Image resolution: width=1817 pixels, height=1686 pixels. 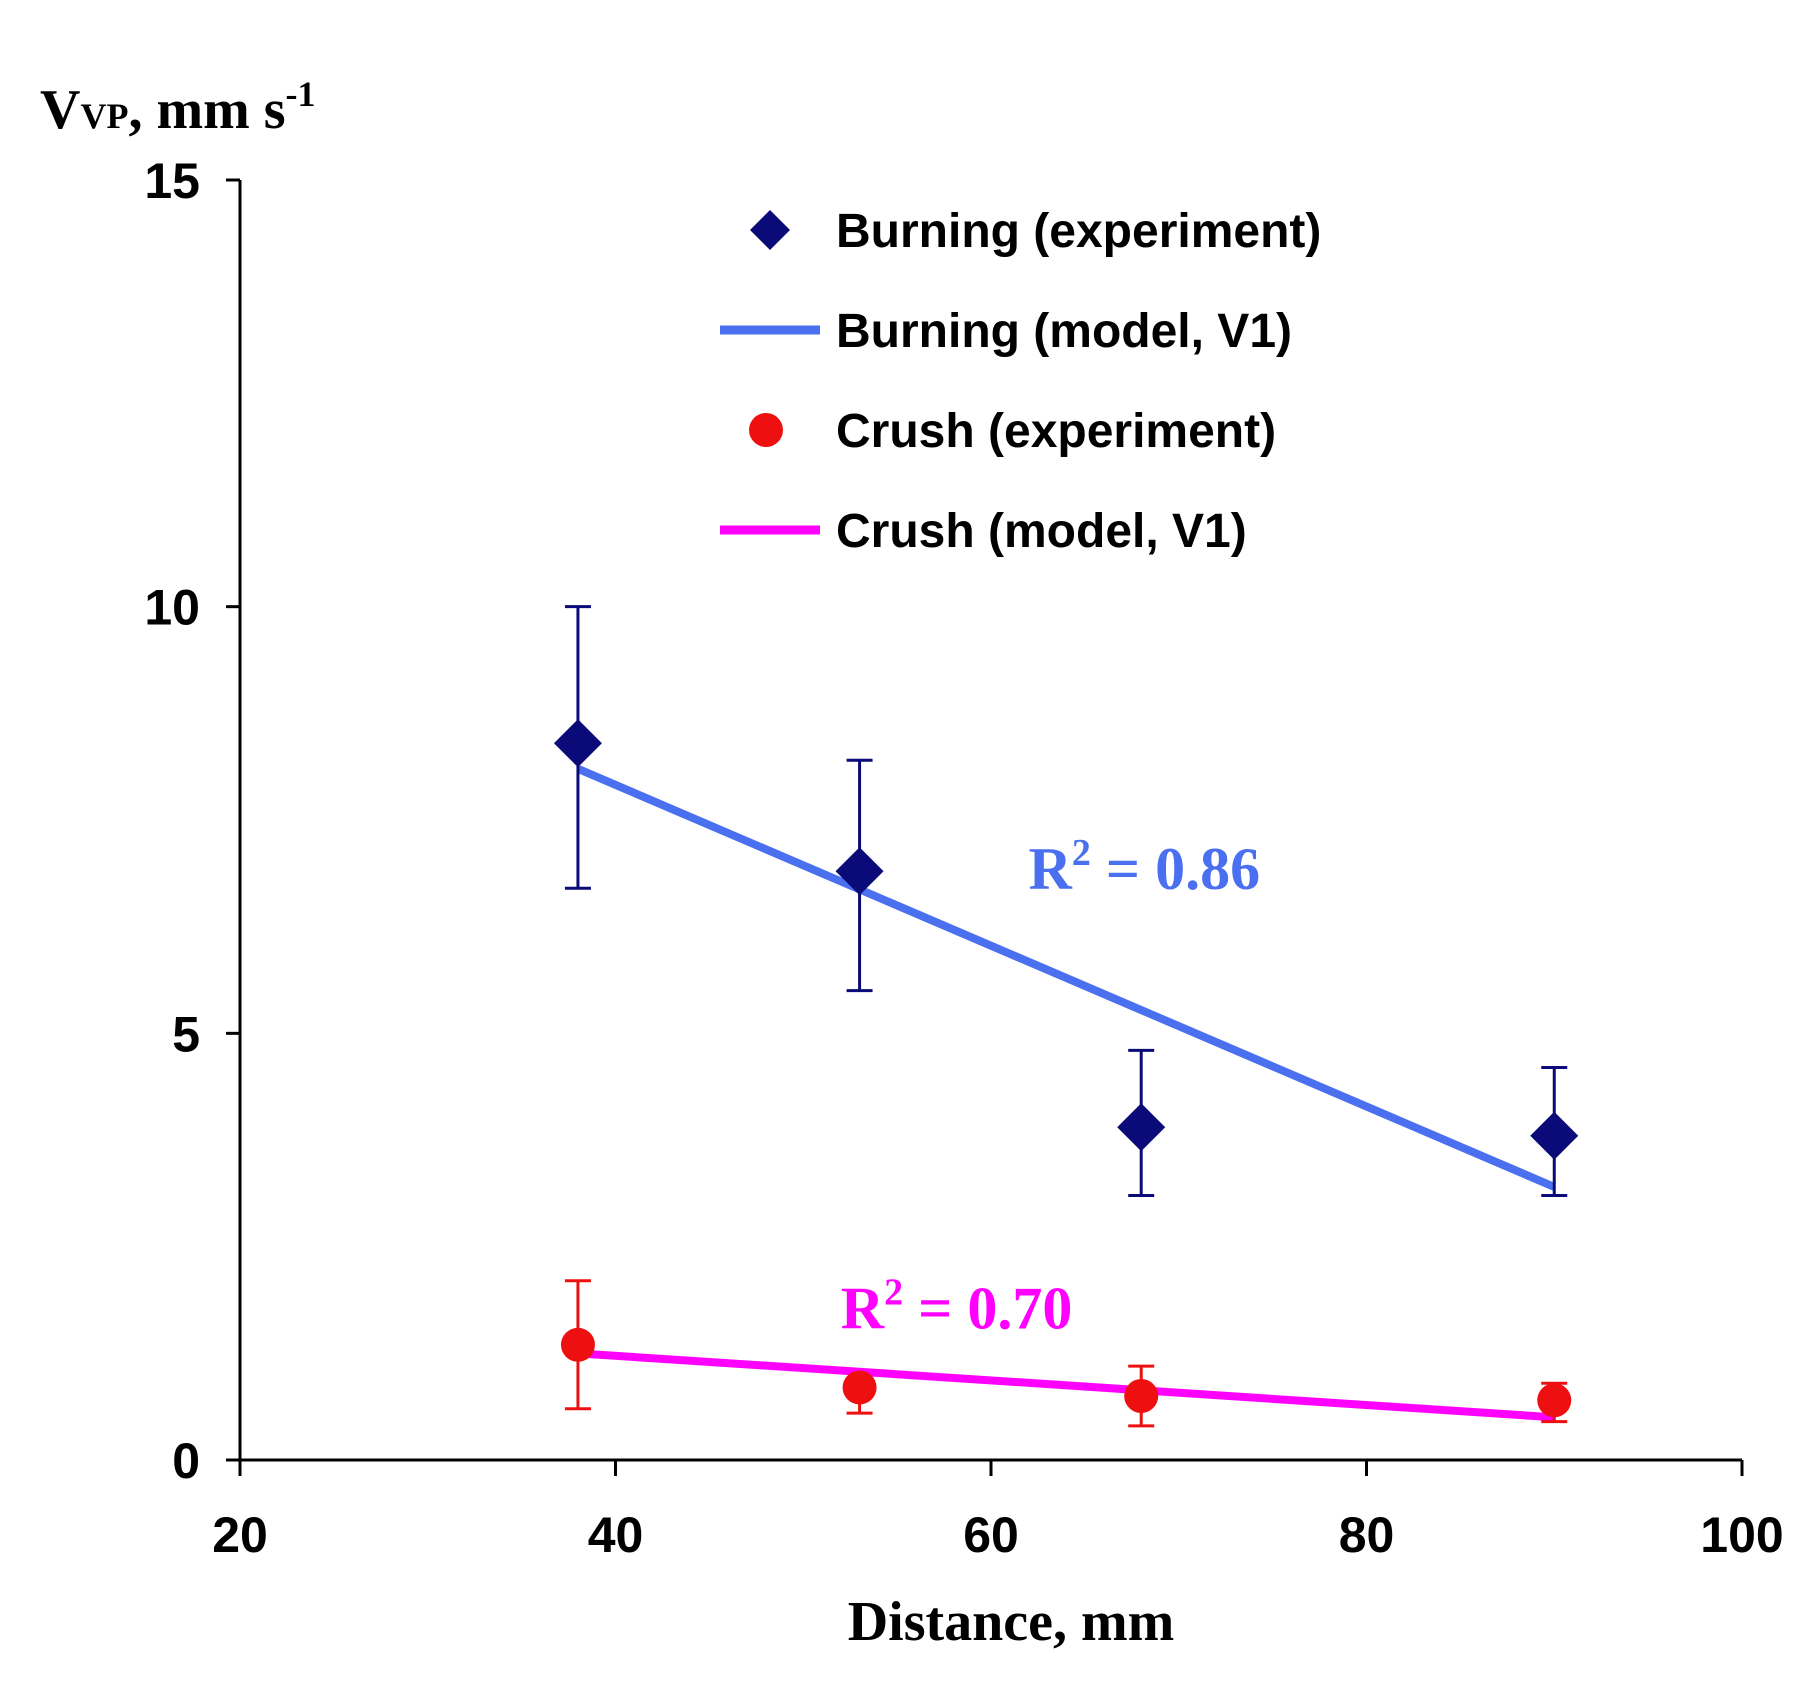 What do you see at coordinates (240, 1535) in the screenshot?
I see `x-tick-label: 20` at bounding box center [240, 1535].